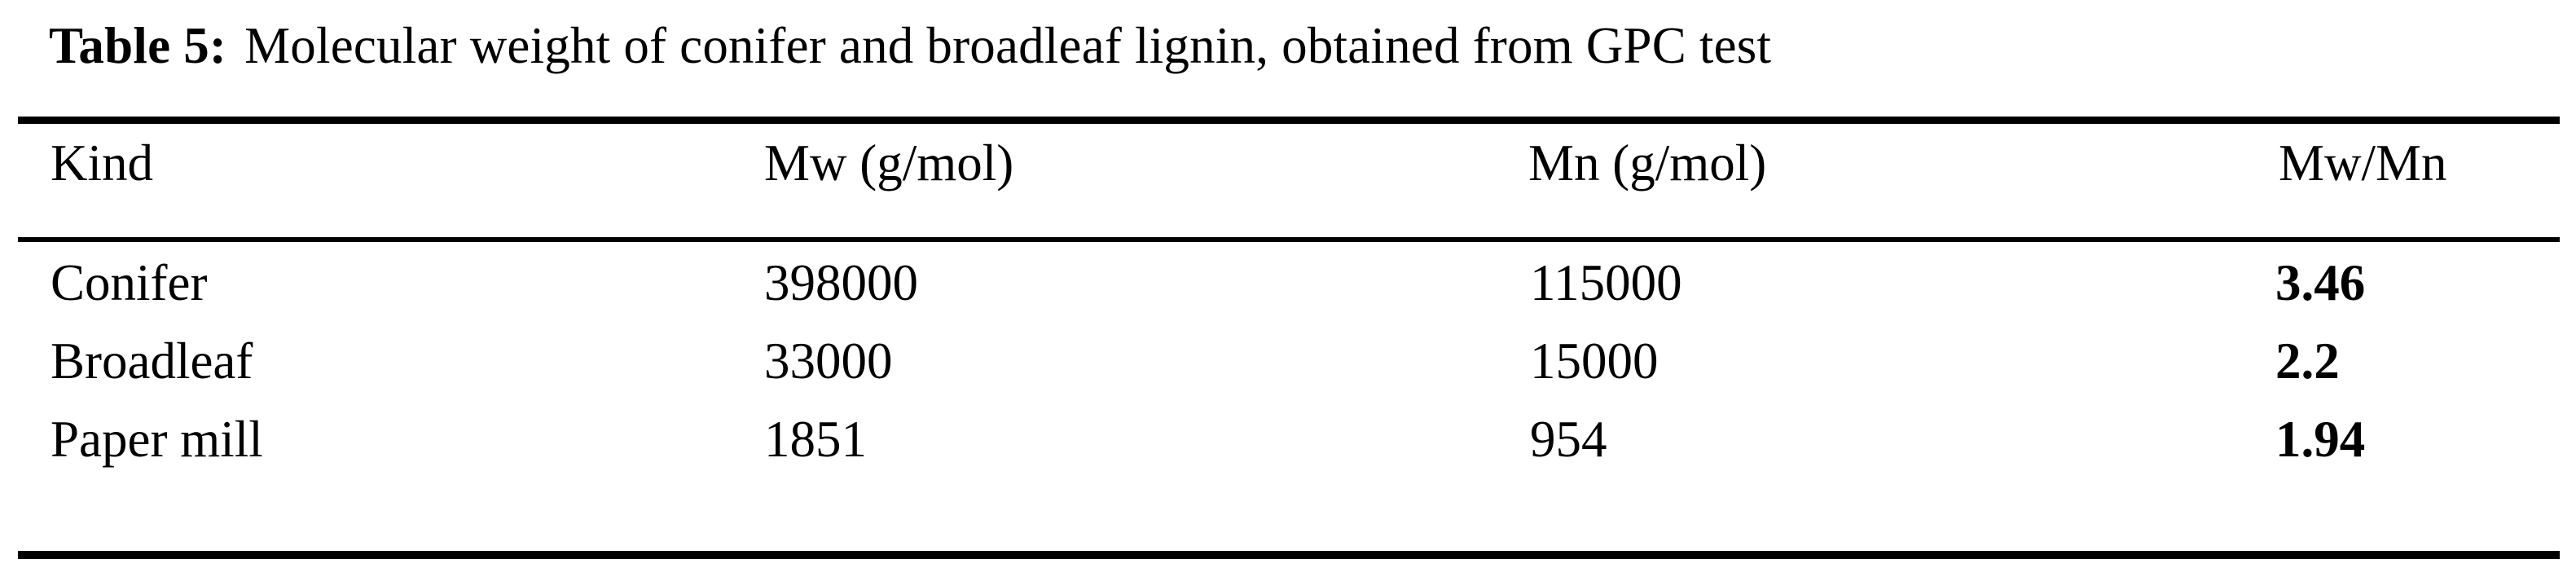  What do you see at coordinates (102, 163) in the screenshot?
I see `column-header-kind: Kind` at bounding box center [102, 163].